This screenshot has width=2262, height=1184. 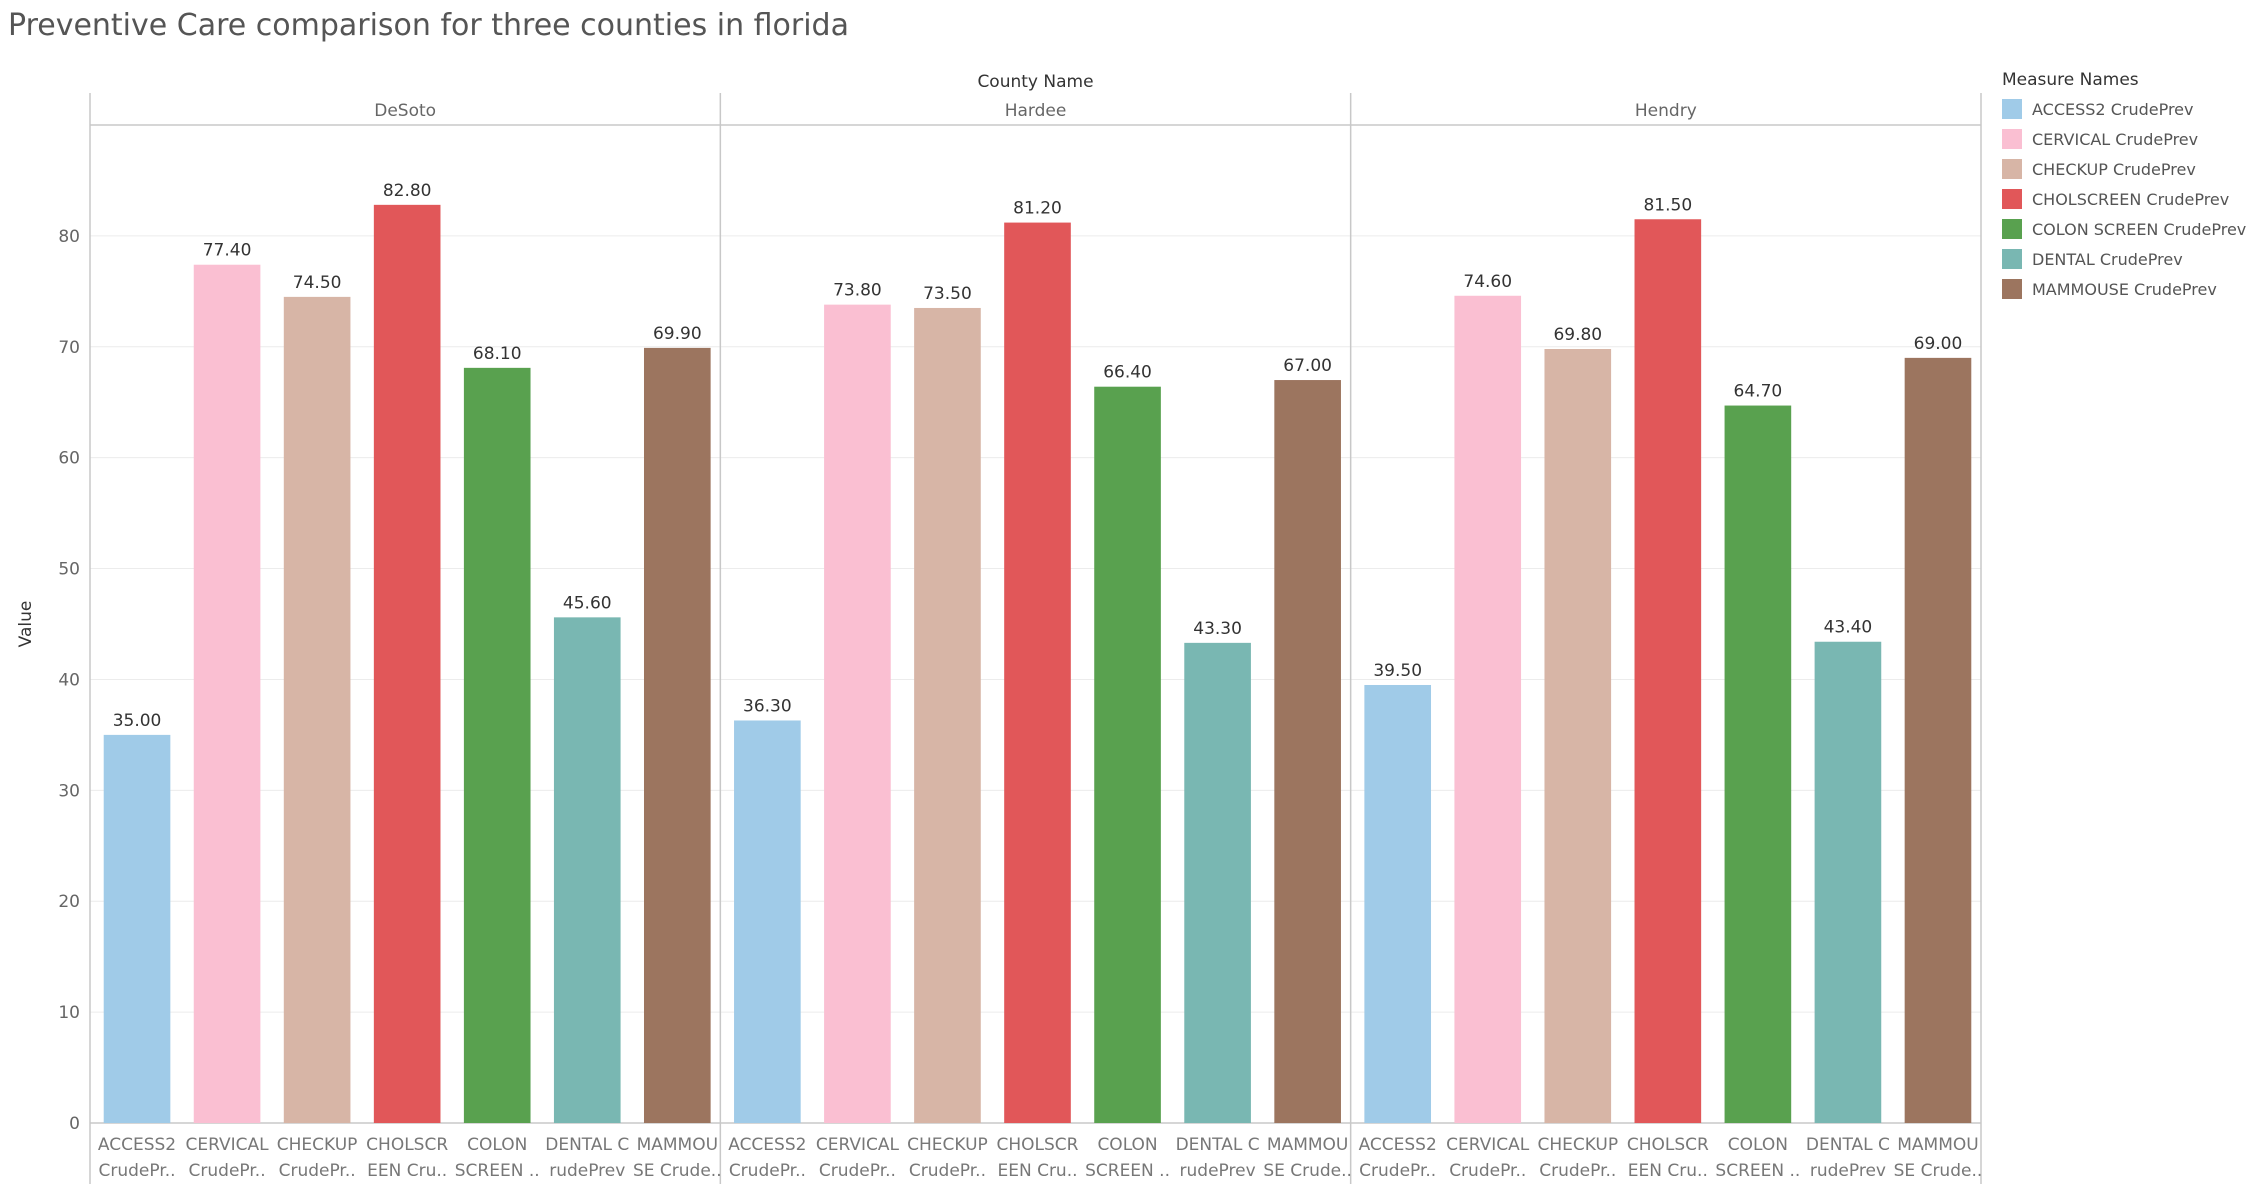 I want to click on y-tick-label: 20, so click(x=69, y=902).